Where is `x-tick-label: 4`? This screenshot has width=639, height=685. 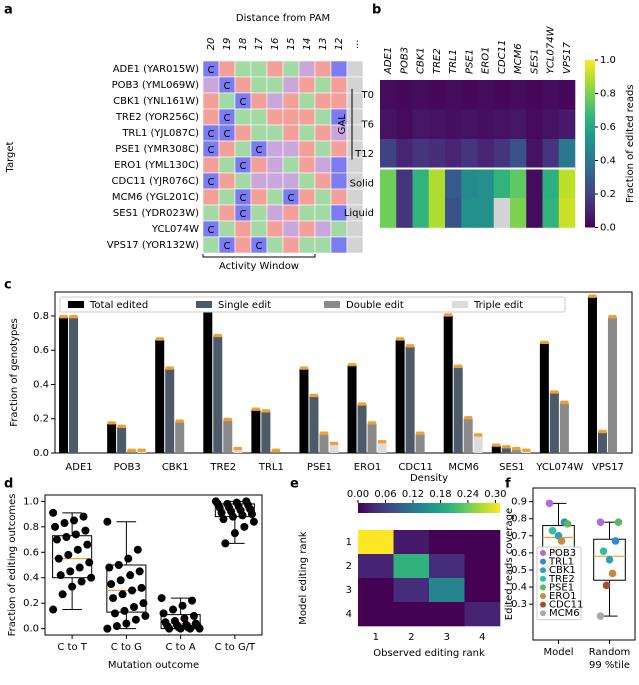
x-tick-label: 4 is located at coordinates (482, 637).